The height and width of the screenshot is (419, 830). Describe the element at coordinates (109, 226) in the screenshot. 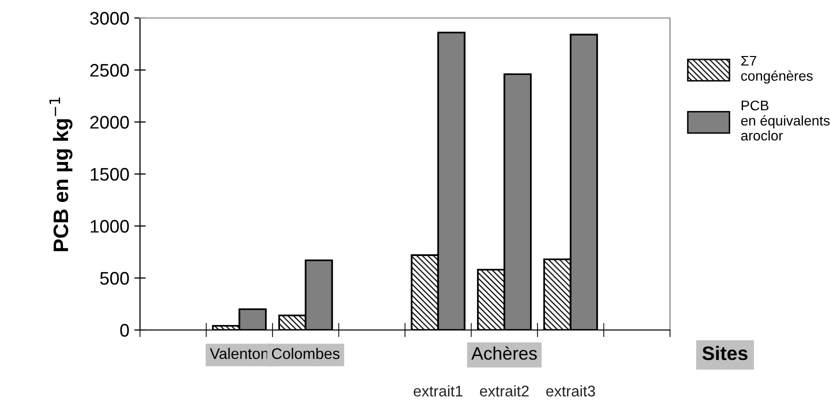

I see `y-tick-label: 1000` at that location.